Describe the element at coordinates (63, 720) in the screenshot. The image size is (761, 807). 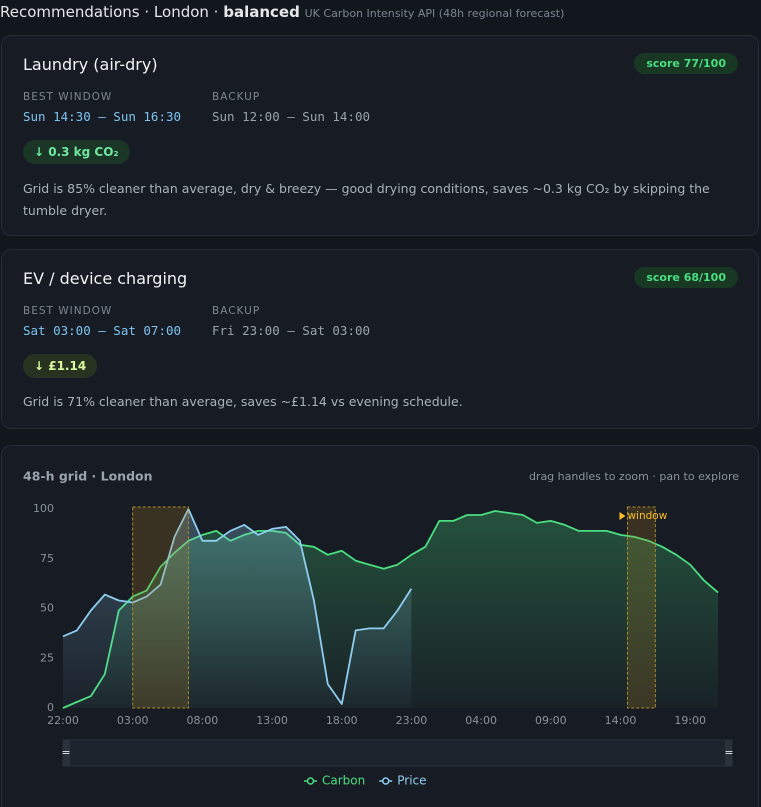
I see `x-tick-label: 22:00` at that location.